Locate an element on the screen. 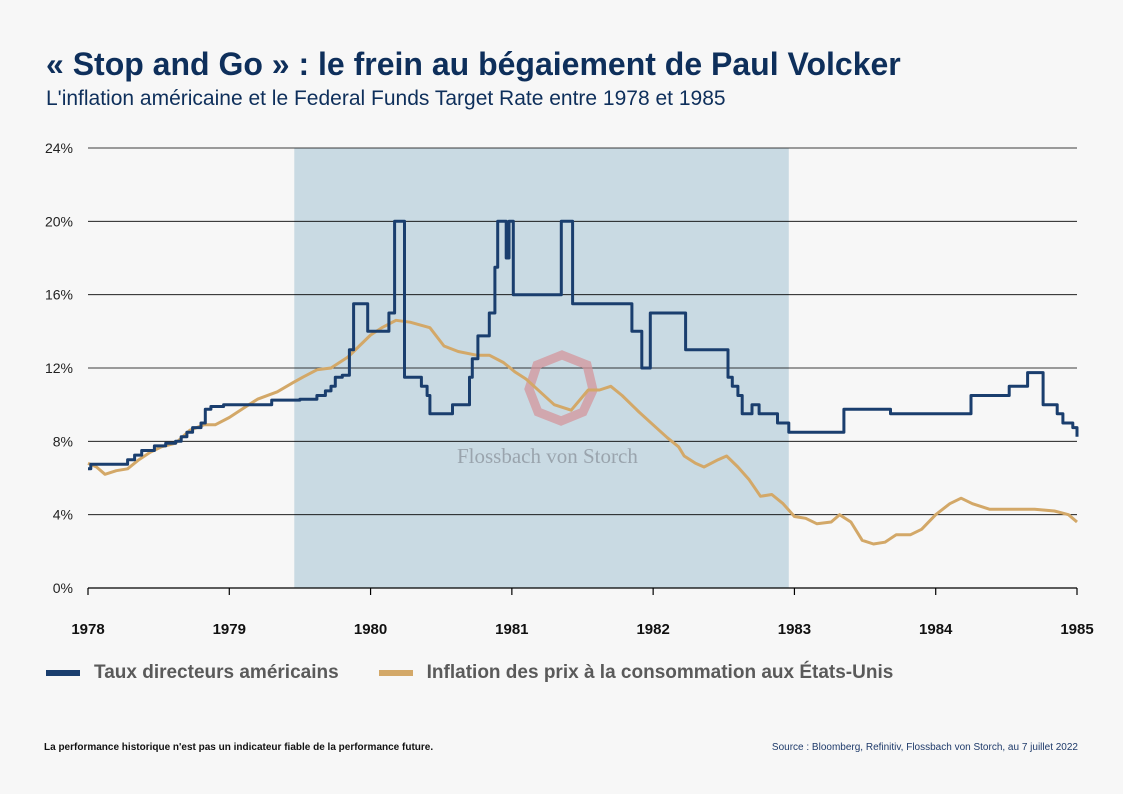  x-tick-label: 1979 is located at coordinates (229, 629).